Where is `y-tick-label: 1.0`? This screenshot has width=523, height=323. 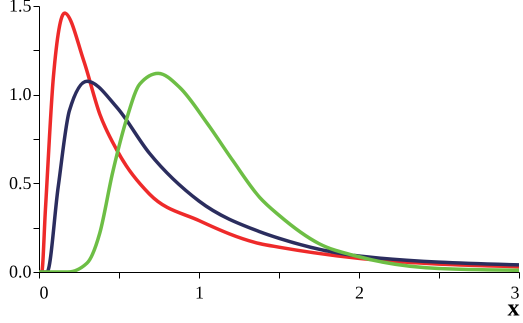
y-tick-label: 1.0 is located at coordinates (20, 94).